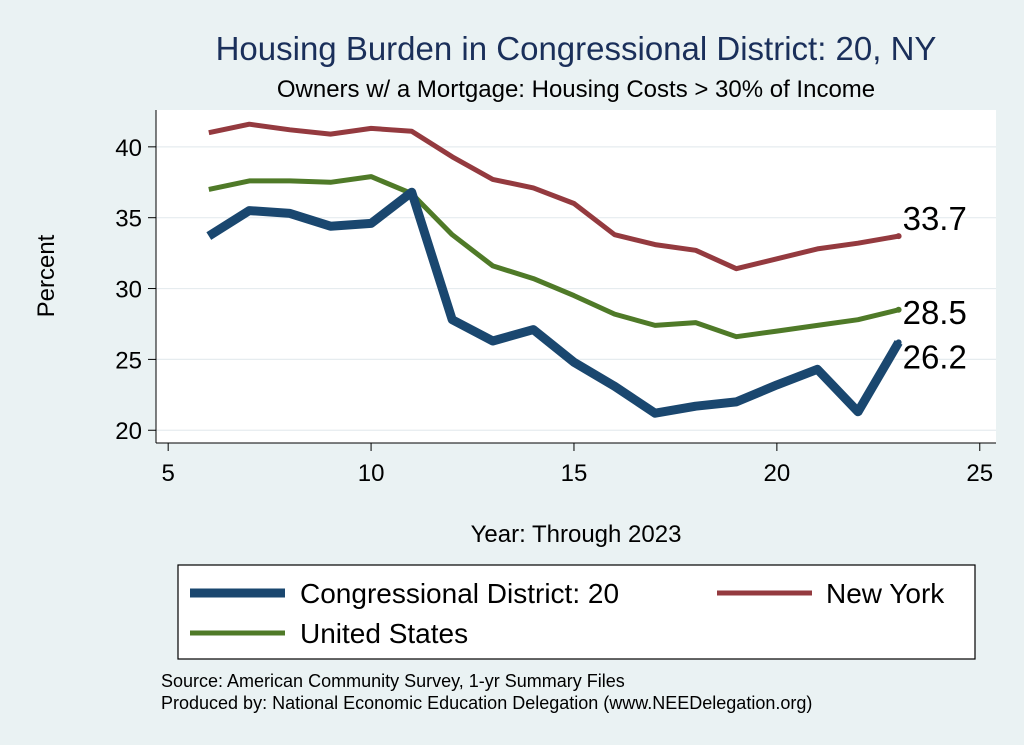 This screenshot has height=745, width=1024. I want to click on y-tick-label: 25, so click(128, 360).